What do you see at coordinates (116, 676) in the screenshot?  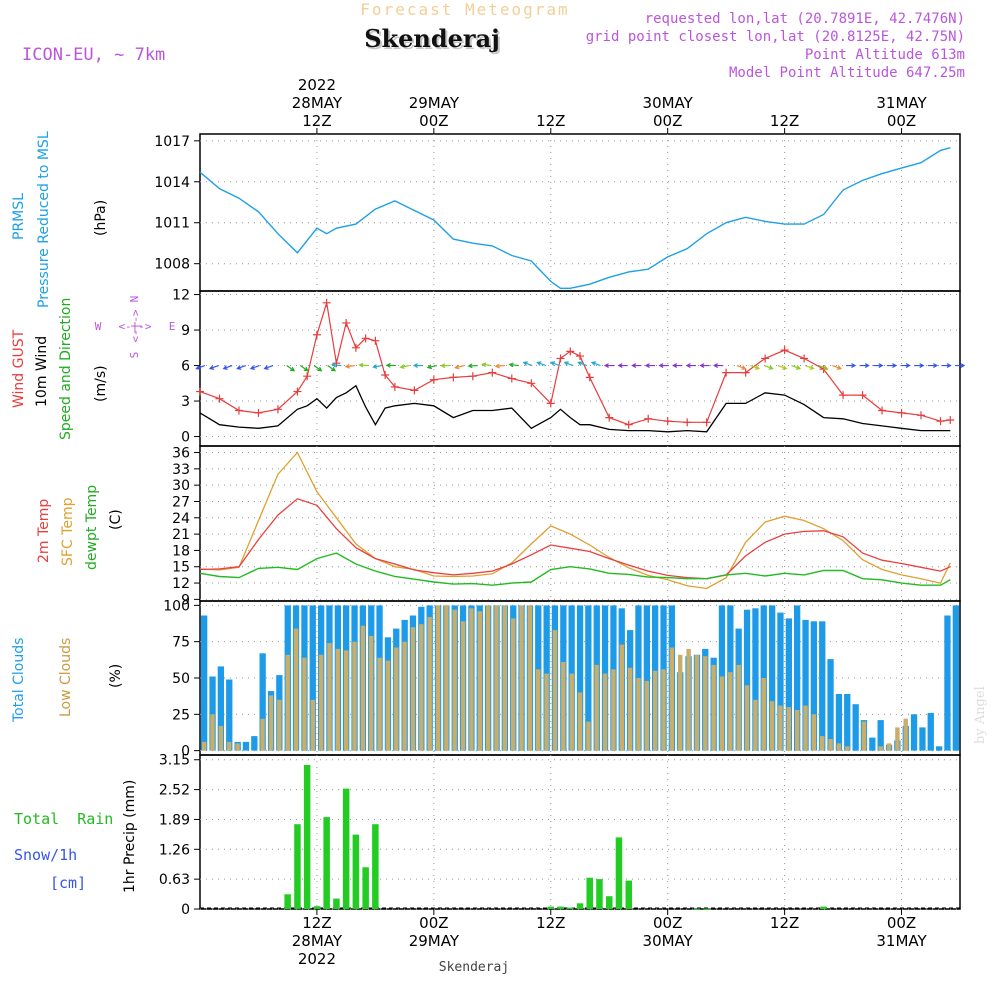 I see `clouds-unit: (%)` at bounding box center [116, 676].